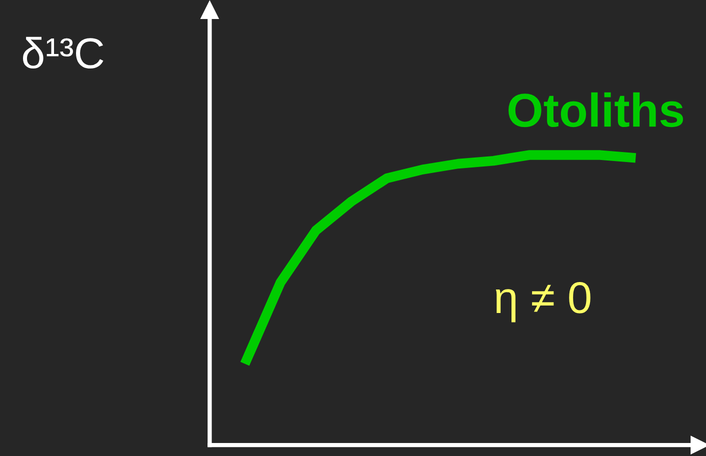 Image resolution: width=706 pixels, height=456 pixels. Describe the element at coordinates (596, 110) in the screenshot. I see `series-label: Otoliths` at that location.